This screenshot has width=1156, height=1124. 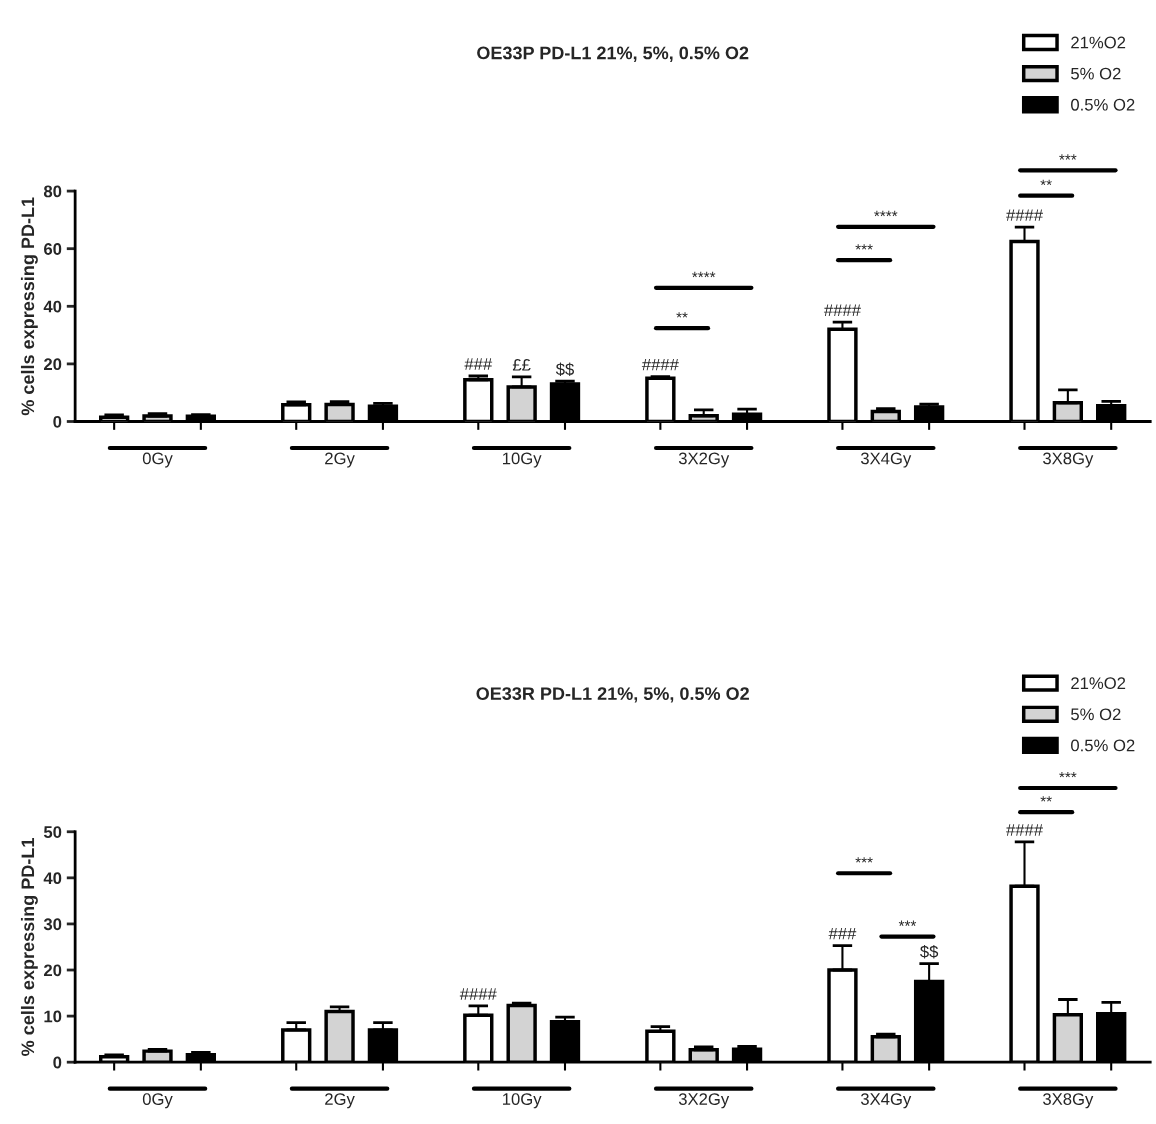 What do you see at coordinates (612, 695) in the screenshot?
I see `chart-title: OE33R PD-L1 21%, 5%, 0.5% O2` at bounding box center [612, 695].